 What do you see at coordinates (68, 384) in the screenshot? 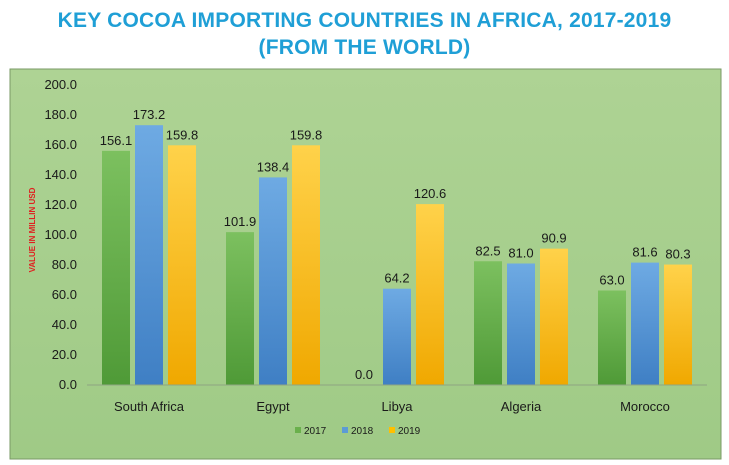
I see `y-tick-label: 0.0` at bounding box center [68, 384].